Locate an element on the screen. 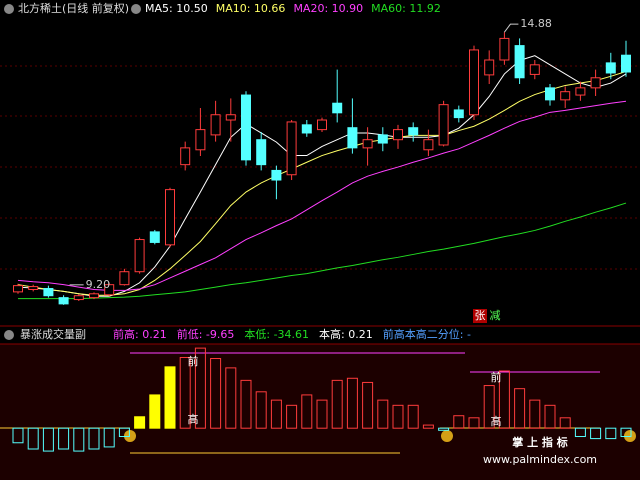  ma-legend: MA60: 11.92 is located at coordinates (406, 8).